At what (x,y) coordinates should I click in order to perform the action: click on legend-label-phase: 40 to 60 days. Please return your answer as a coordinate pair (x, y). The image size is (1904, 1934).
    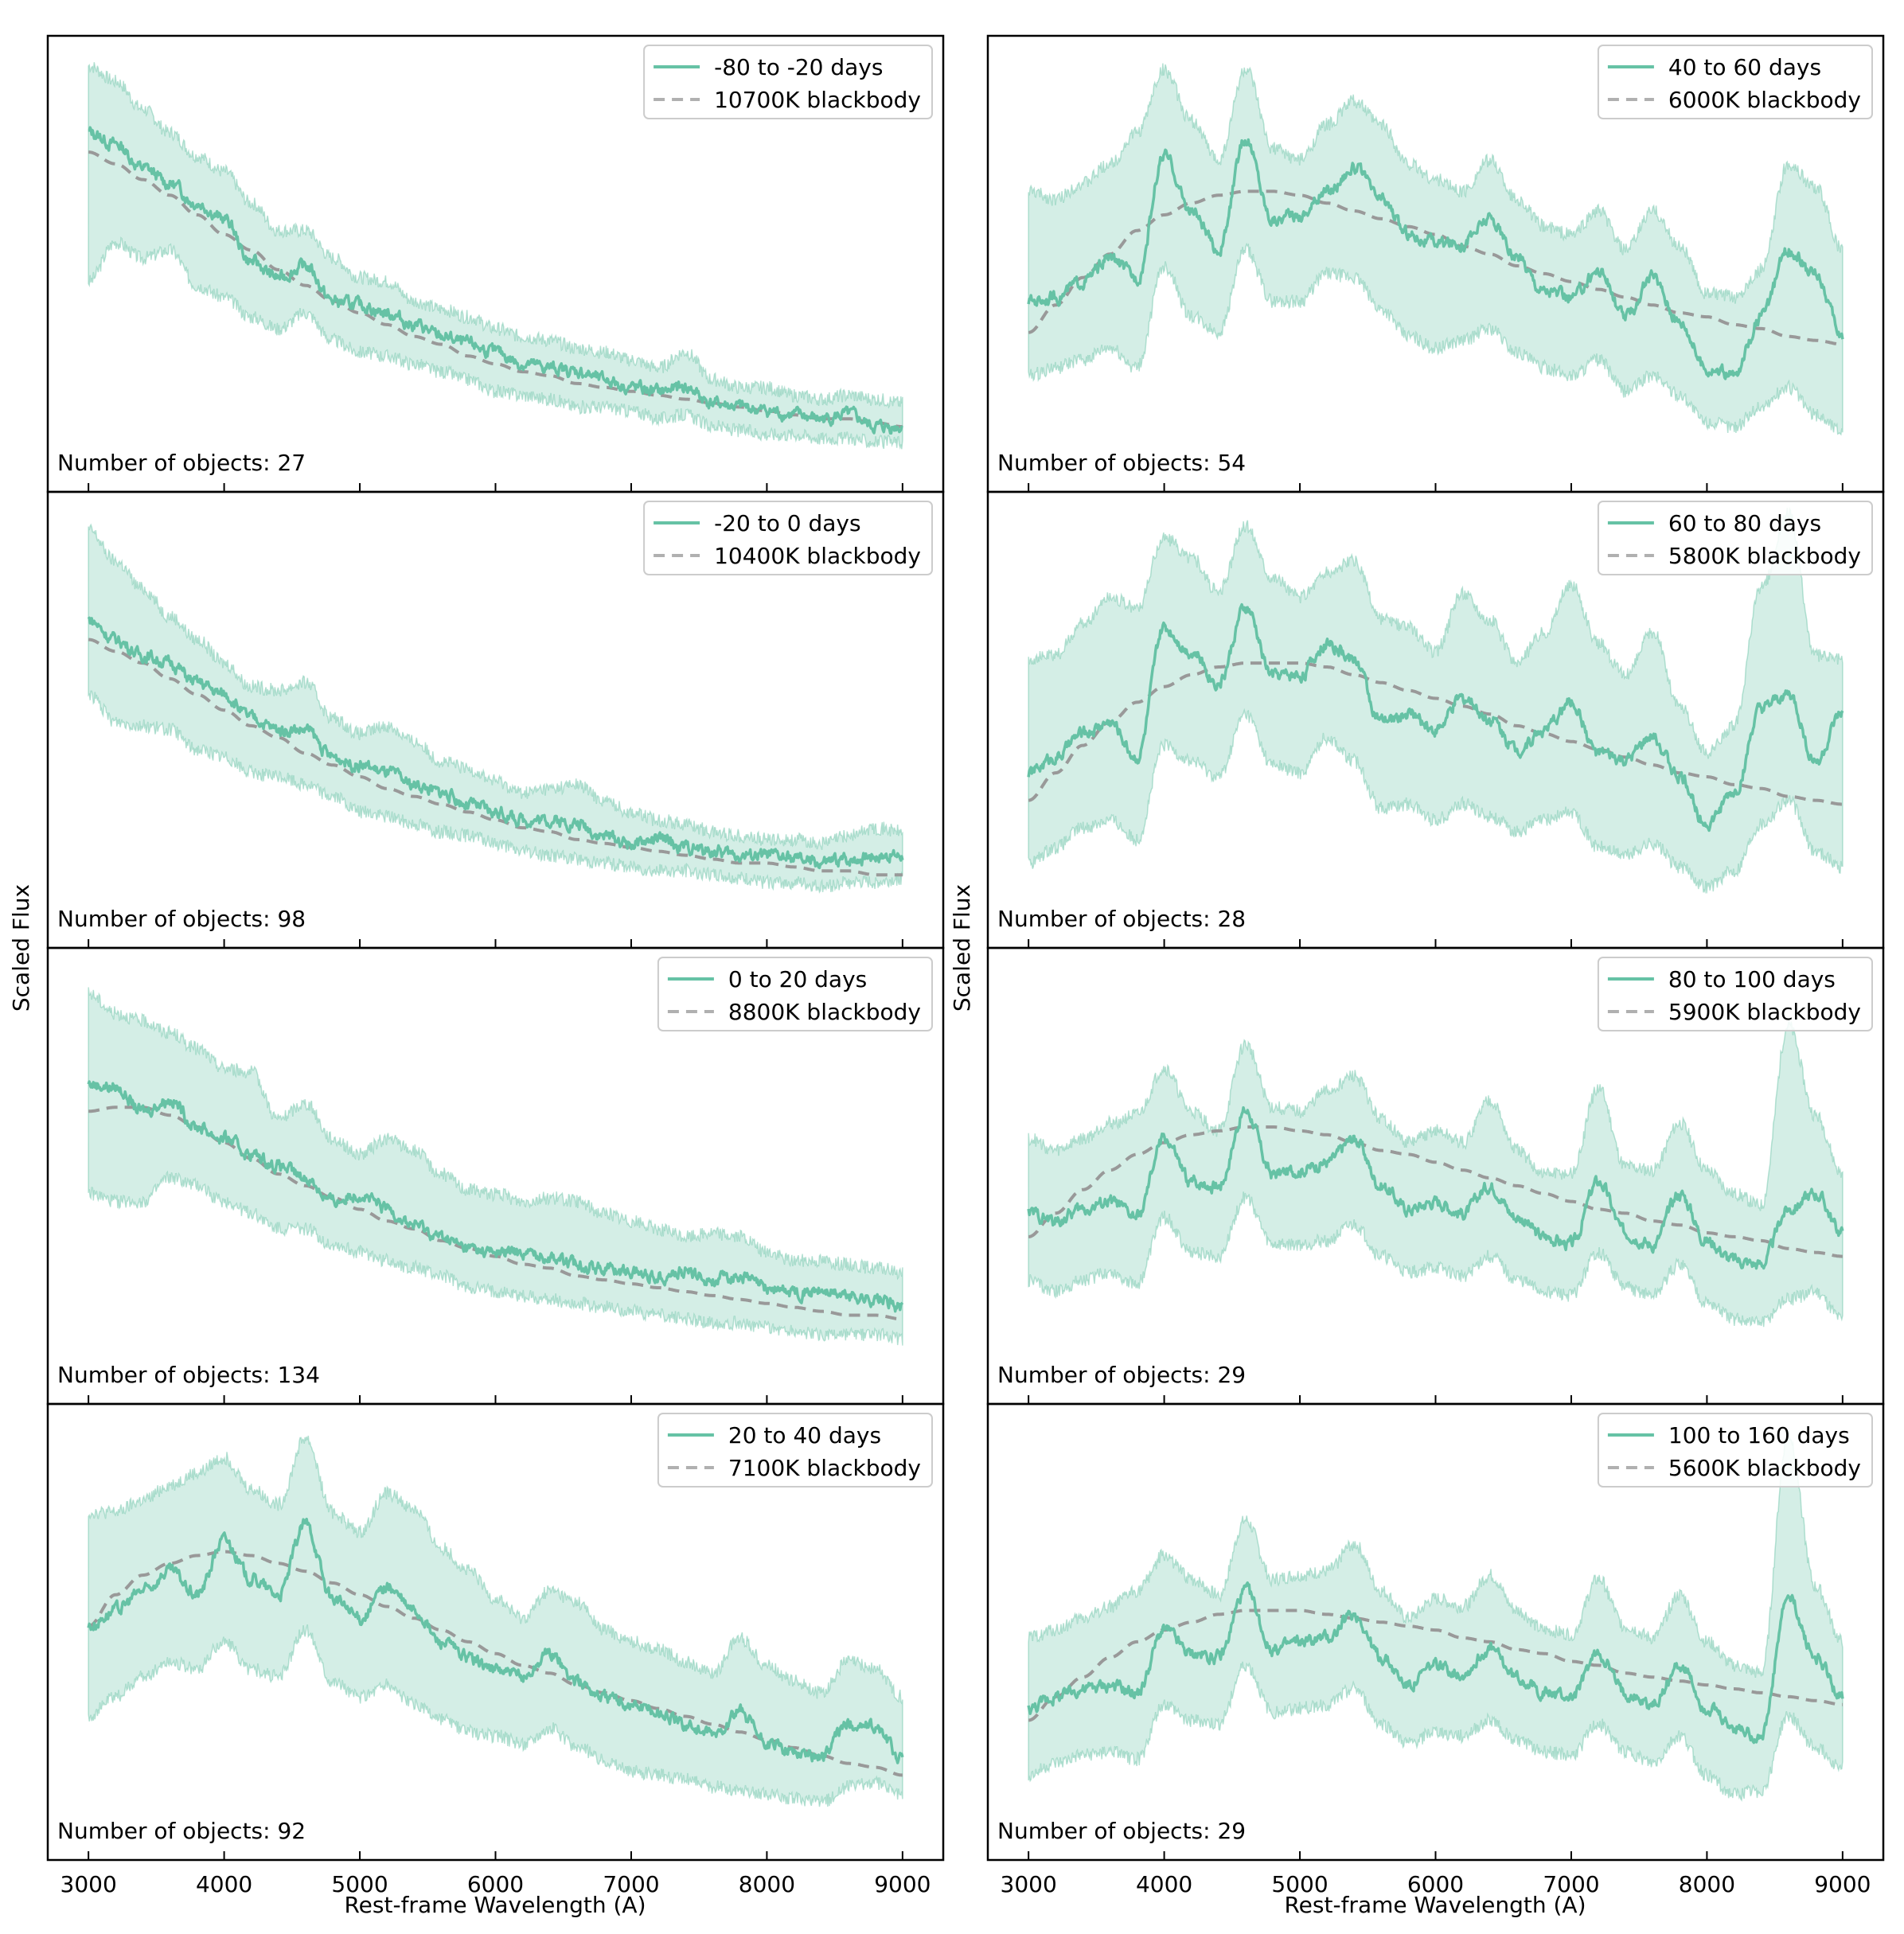
    Looking at the image, I should click on (1745, 67).